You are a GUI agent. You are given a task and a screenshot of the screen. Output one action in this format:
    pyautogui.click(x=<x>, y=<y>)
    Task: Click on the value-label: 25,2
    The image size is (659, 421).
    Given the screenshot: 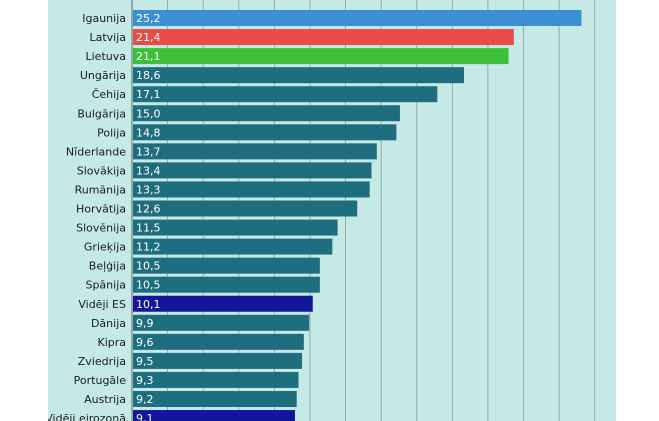 What is the action you would take?
    pyautogui.click(x=148, y=18)
    